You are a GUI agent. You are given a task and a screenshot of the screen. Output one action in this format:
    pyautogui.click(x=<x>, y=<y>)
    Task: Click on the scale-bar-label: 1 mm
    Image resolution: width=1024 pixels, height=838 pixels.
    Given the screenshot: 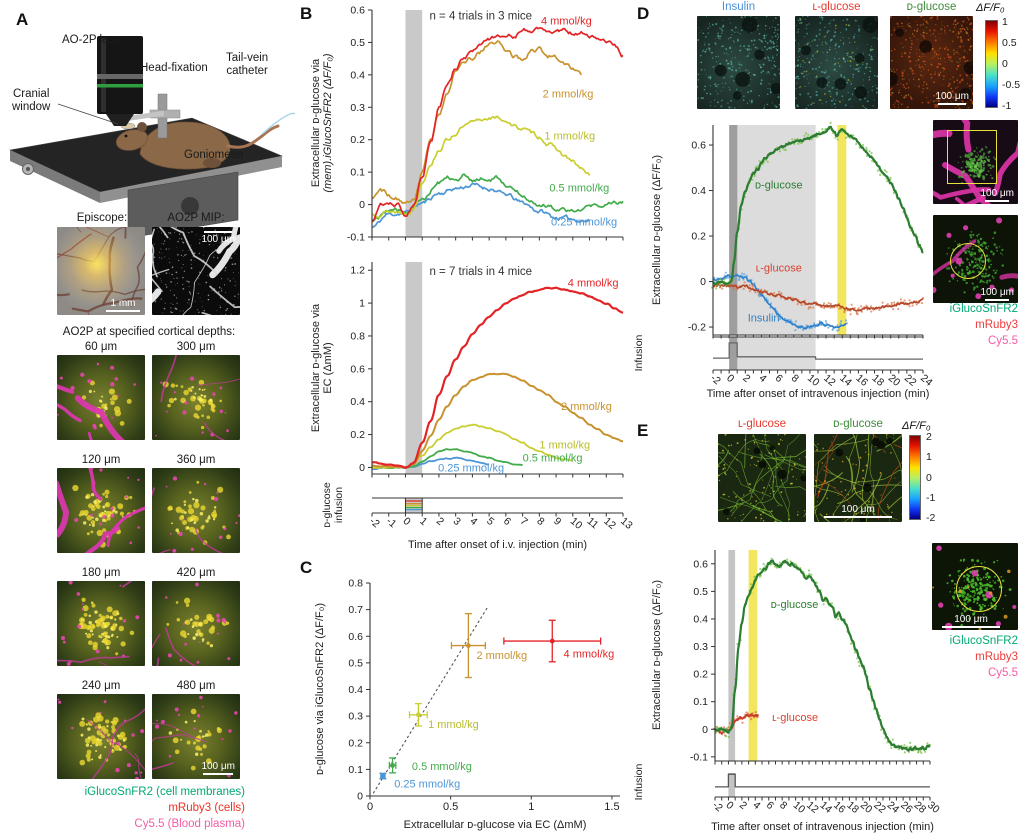 What is the action you would take?
    pyautogui.click(x=123, y=303)
    